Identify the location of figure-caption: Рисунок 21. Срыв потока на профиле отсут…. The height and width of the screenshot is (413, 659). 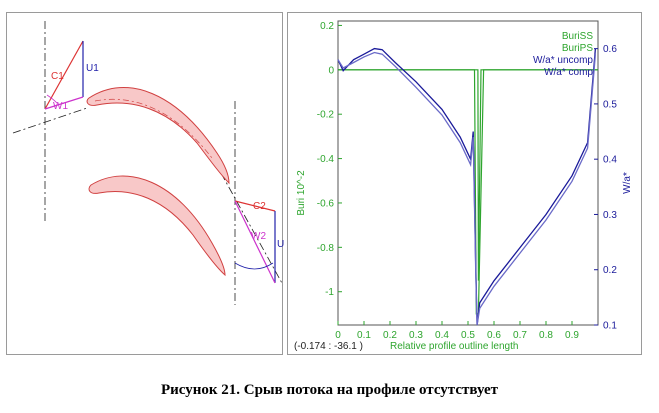
(329, 390).